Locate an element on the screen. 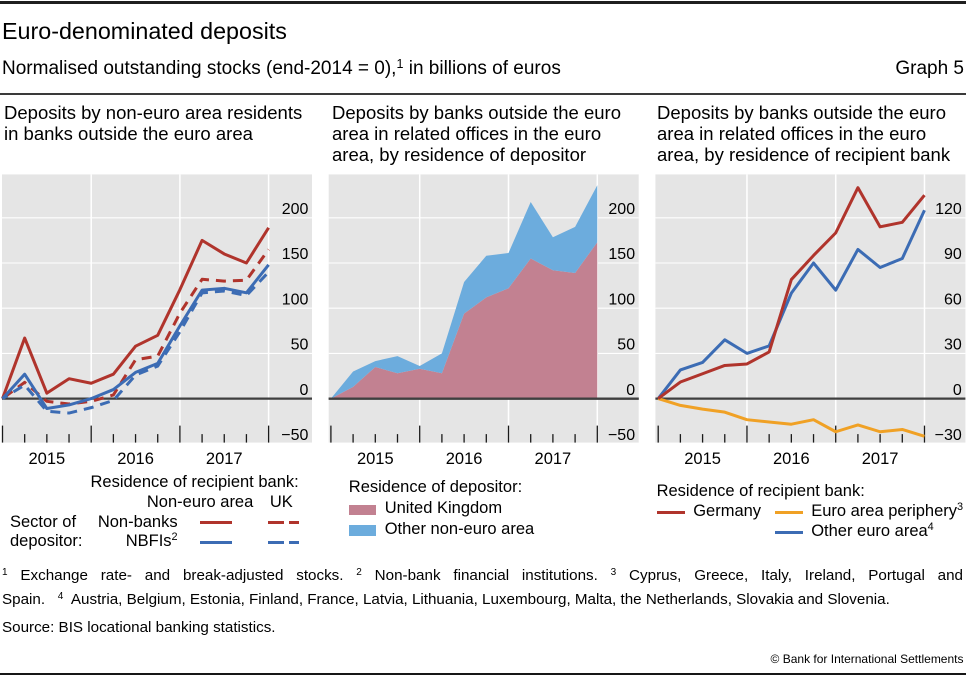 The width and height of the screenshot is (966, 676). svg-text: −30 is located at coordinates (948, 435).